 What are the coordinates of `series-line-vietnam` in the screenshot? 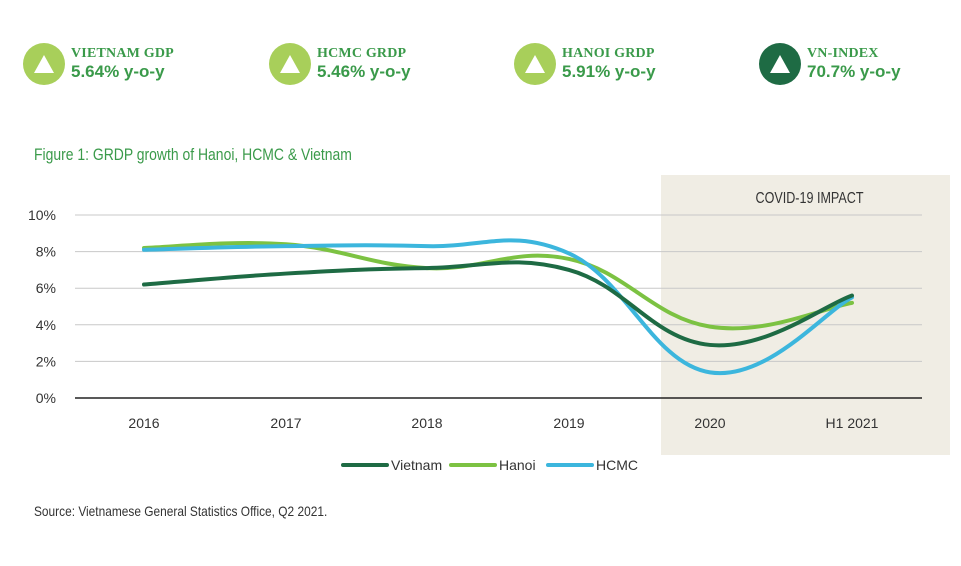 It's located at (498, 304).